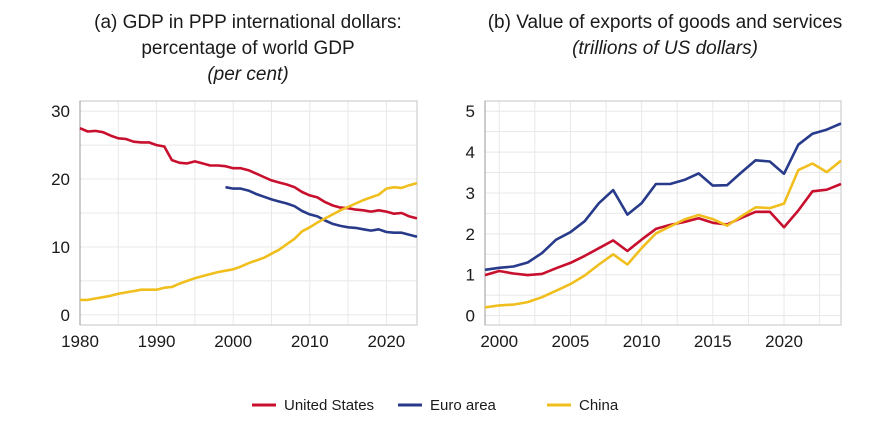 The height and width of the screenshot is (433, 888). Describe the element at coordinates (470, 152) in the screenshot. I see `panel-b-y-tick-label: 4` at that location.